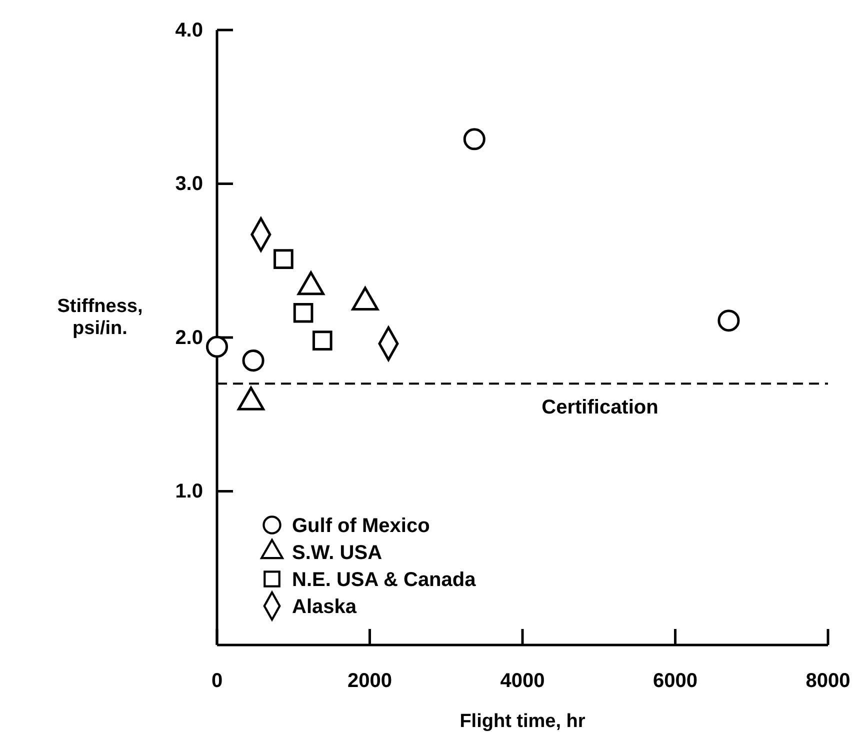 The width and height of the screenshot is (863, 742). Describe the element at coordinates (325, 607) in the screenshot. I see `legend-label: Alaska` at that location.